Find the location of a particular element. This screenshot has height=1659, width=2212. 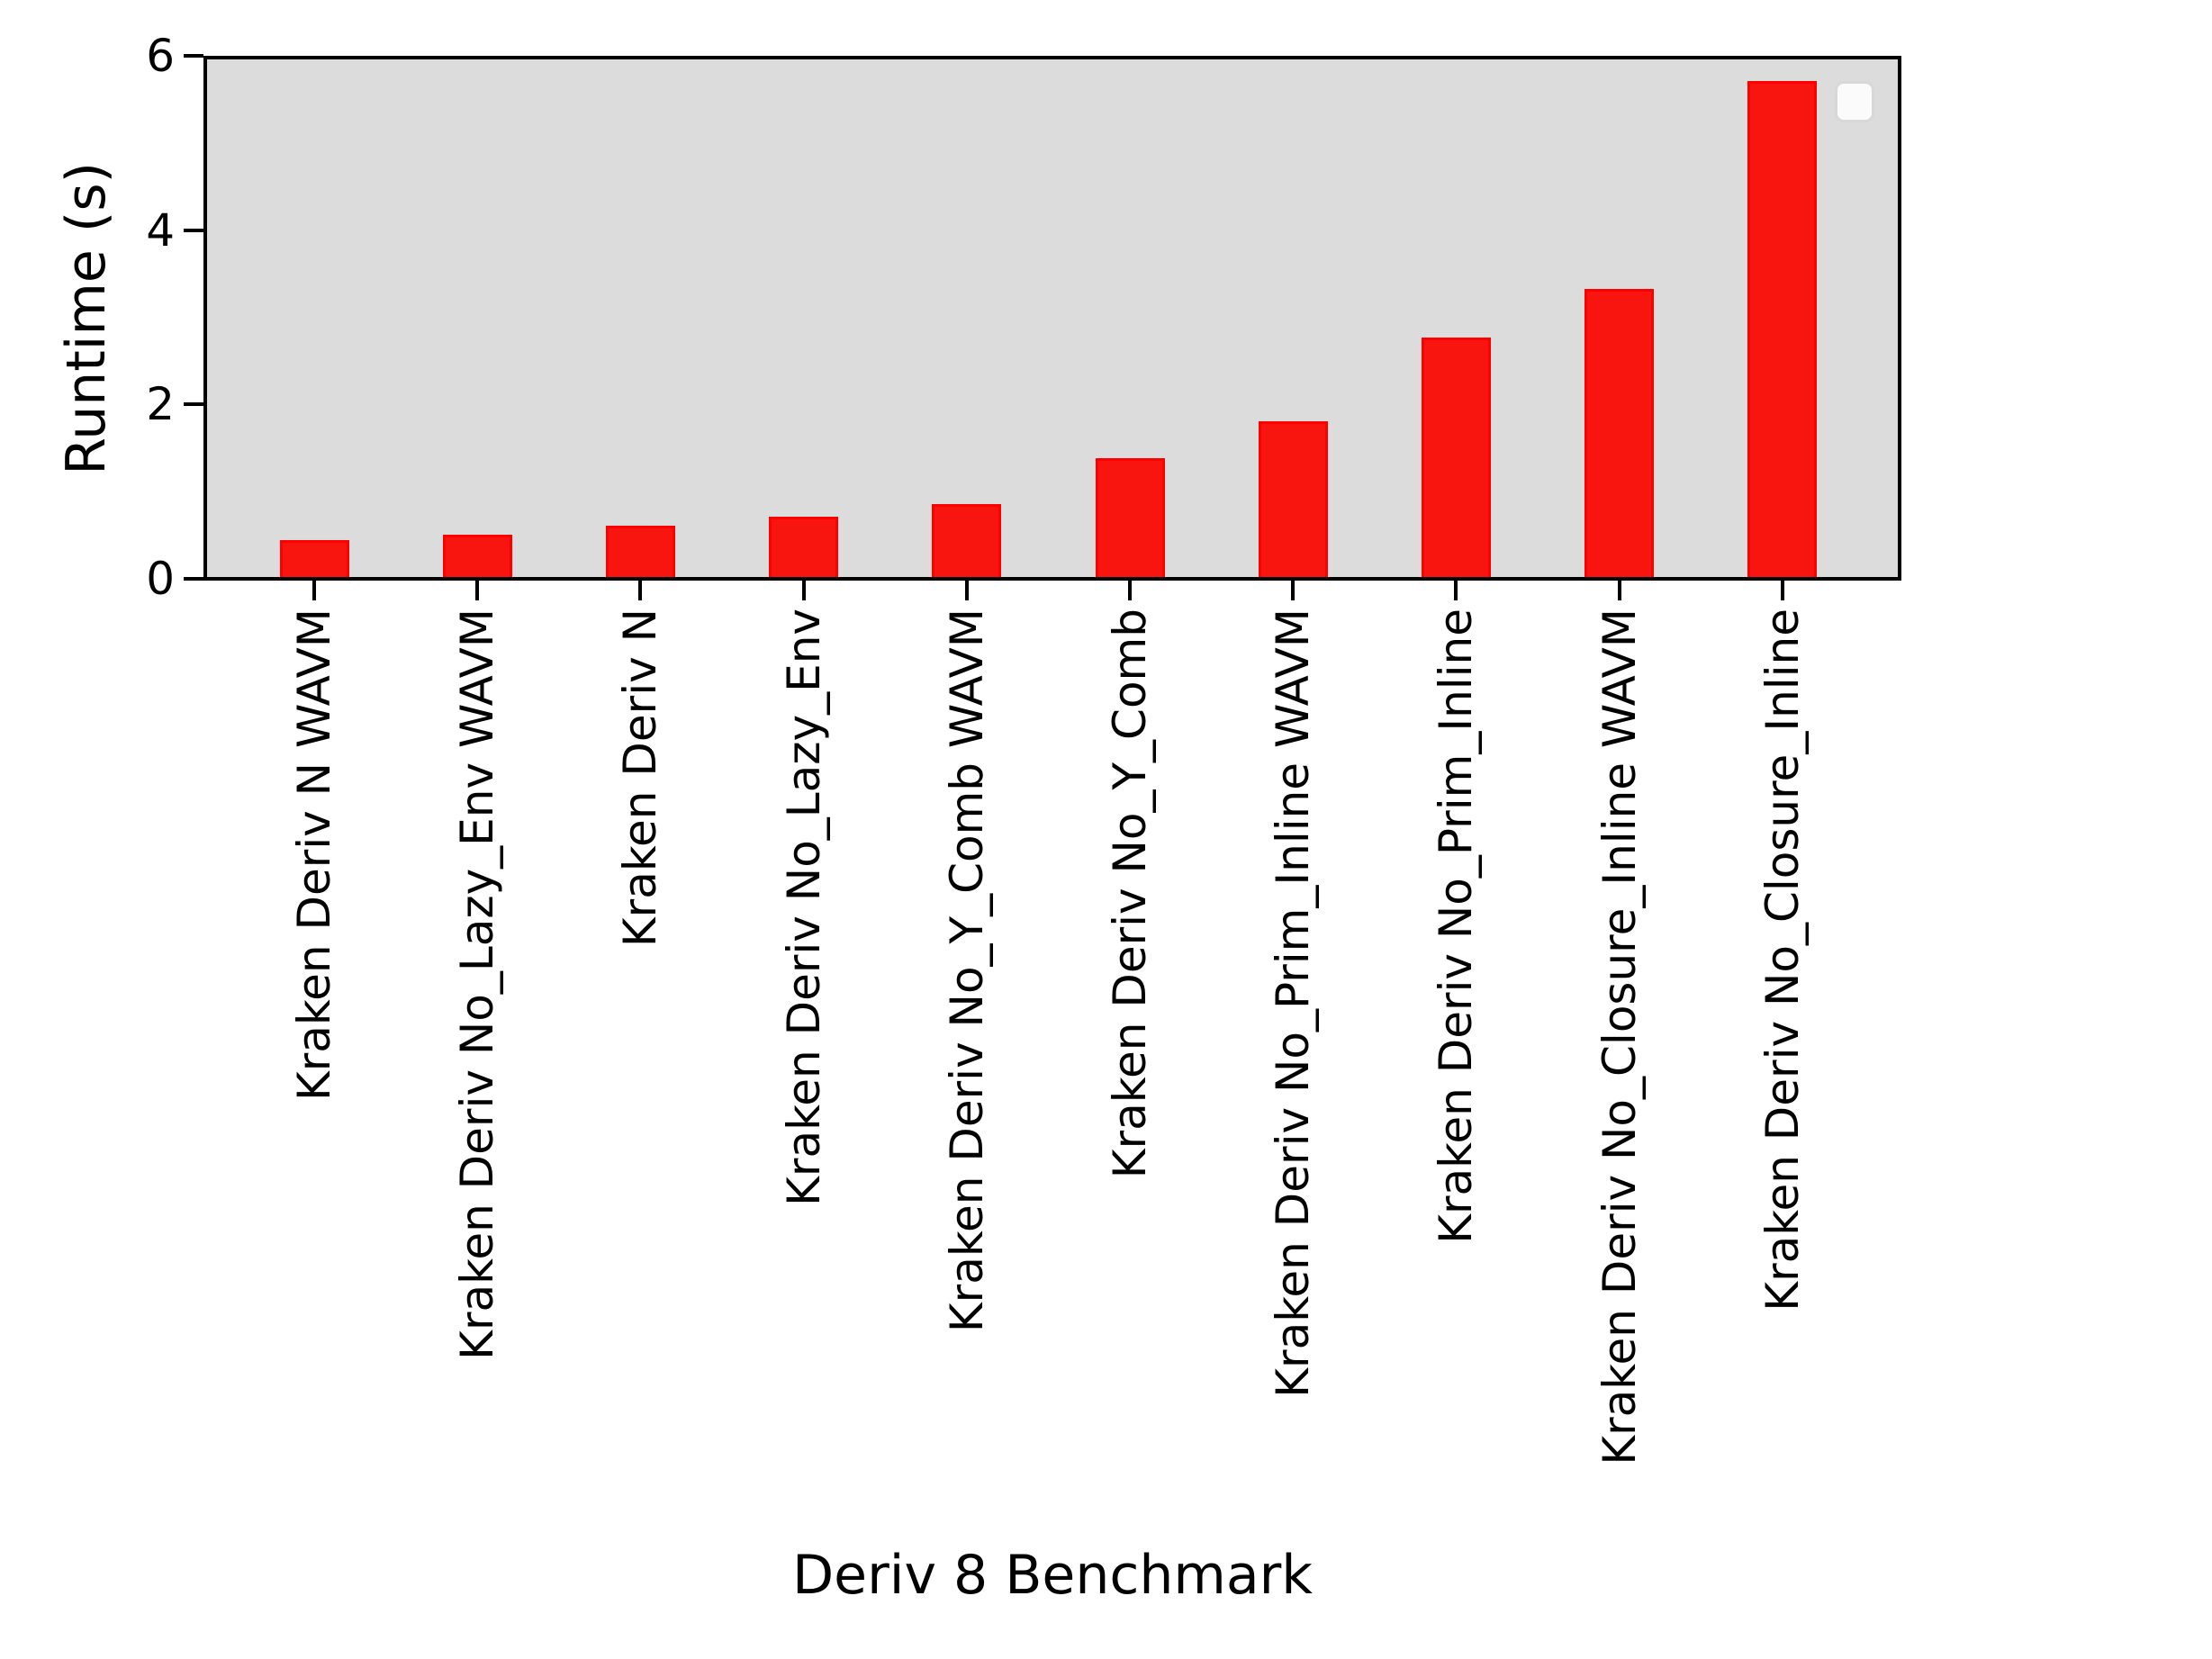

x-tick-label: Kraken Deriv No_Y_Comb is located at coordinates (1130, 894).